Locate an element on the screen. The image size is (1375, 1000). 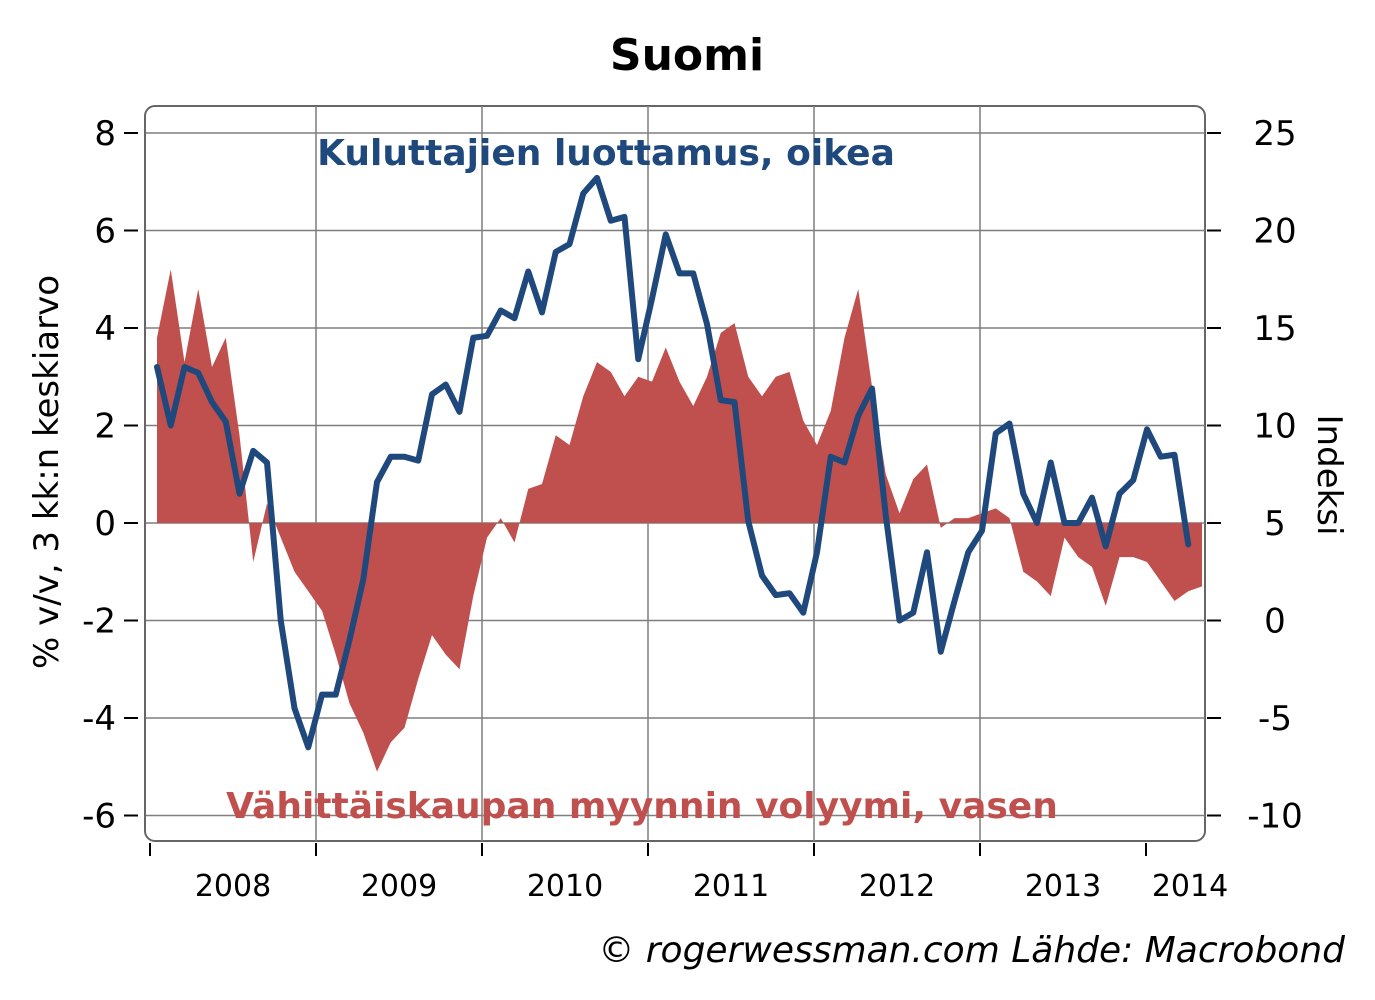
x-tick-label: 2012 is located at coordinates (897, 886).